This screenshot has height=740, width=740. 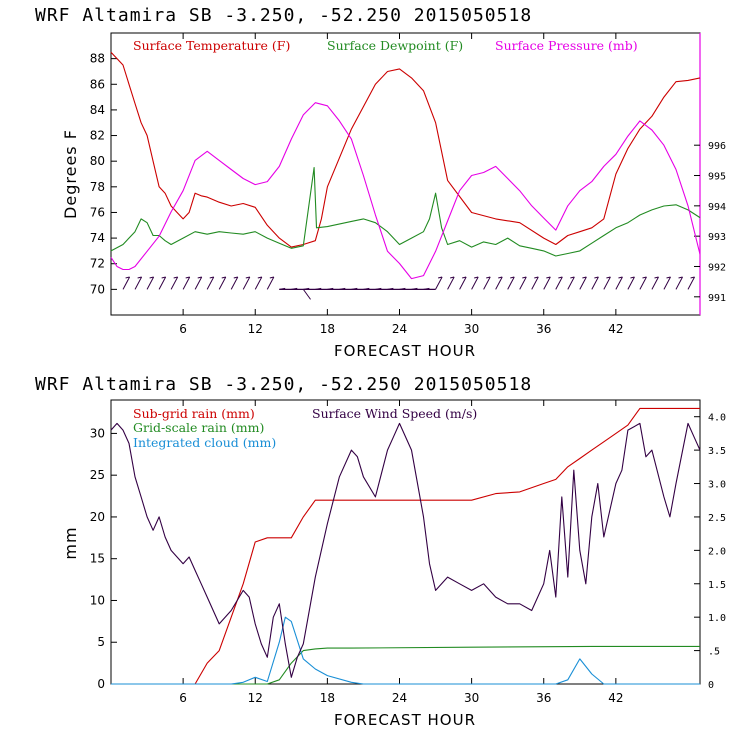 What do you see at coordinates (717, 298) in the screenshot?
I see `top-y2-tick-label: 991` at bounding box center [717, 298].